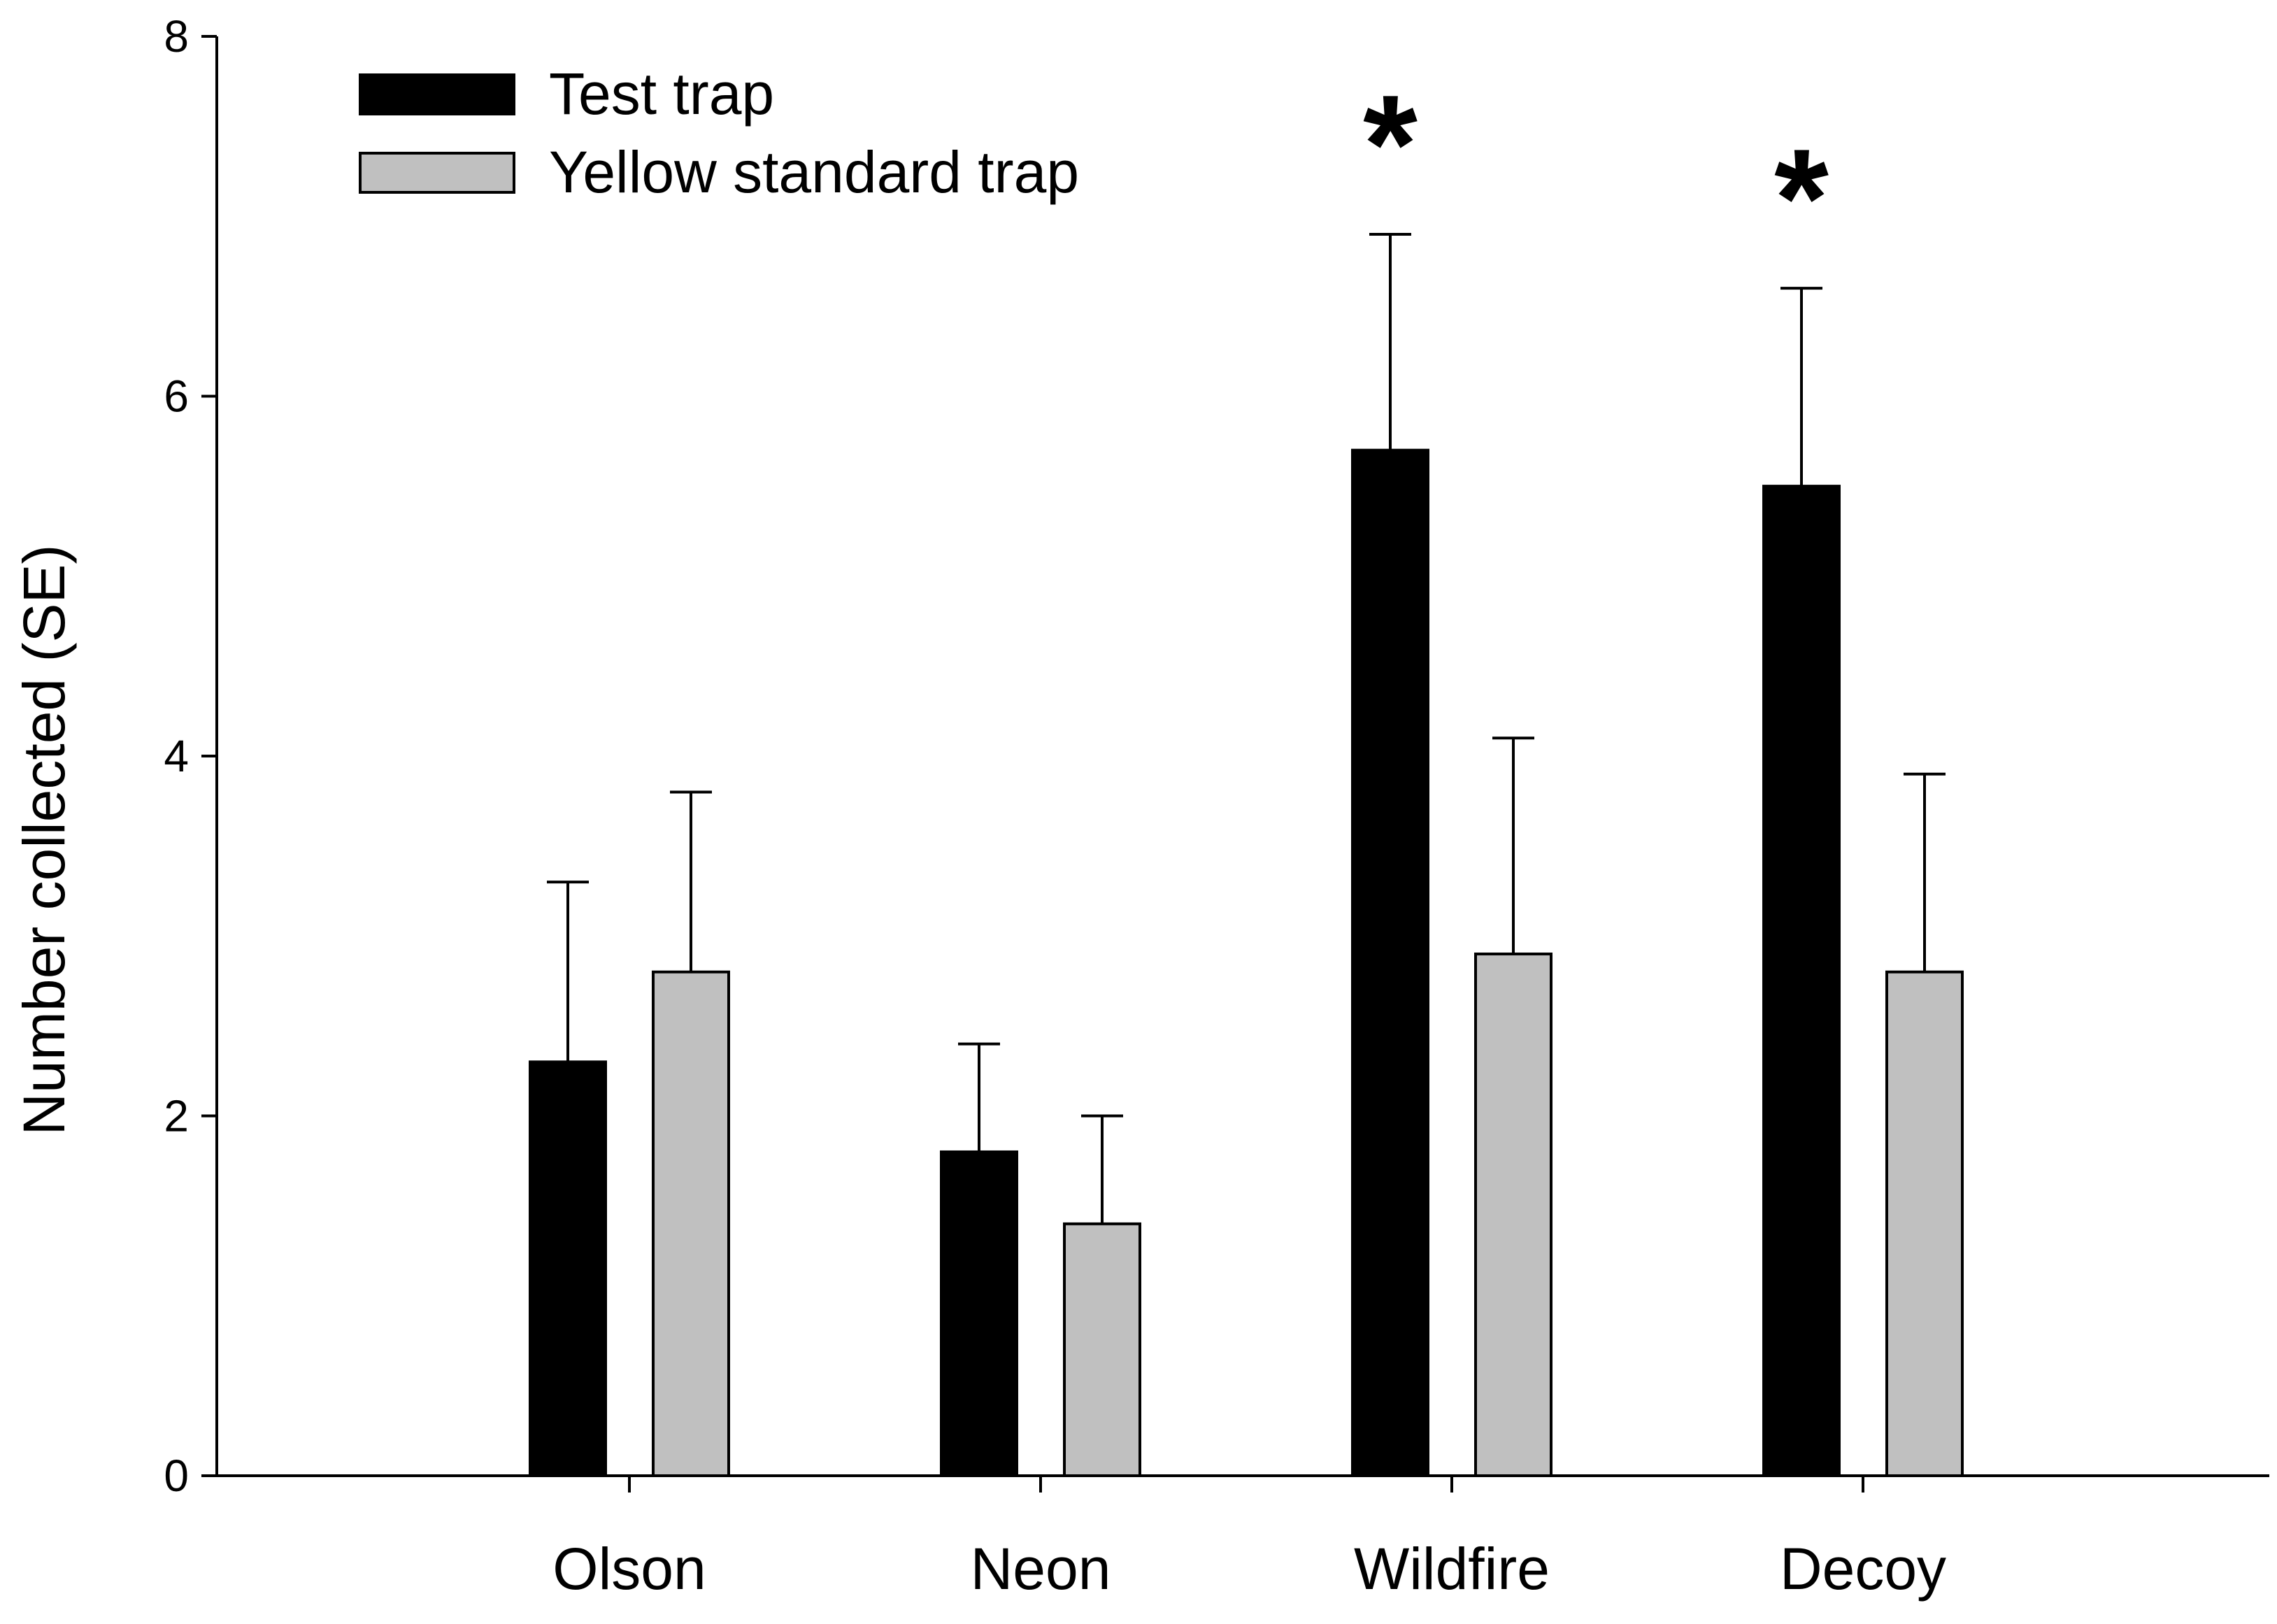 The height and width of the screenshot is (1624, 2277). Describe the element at coordinates (44, 841) in the screenshot. I see `y-axis-title: Number collected (SE)` at that location.